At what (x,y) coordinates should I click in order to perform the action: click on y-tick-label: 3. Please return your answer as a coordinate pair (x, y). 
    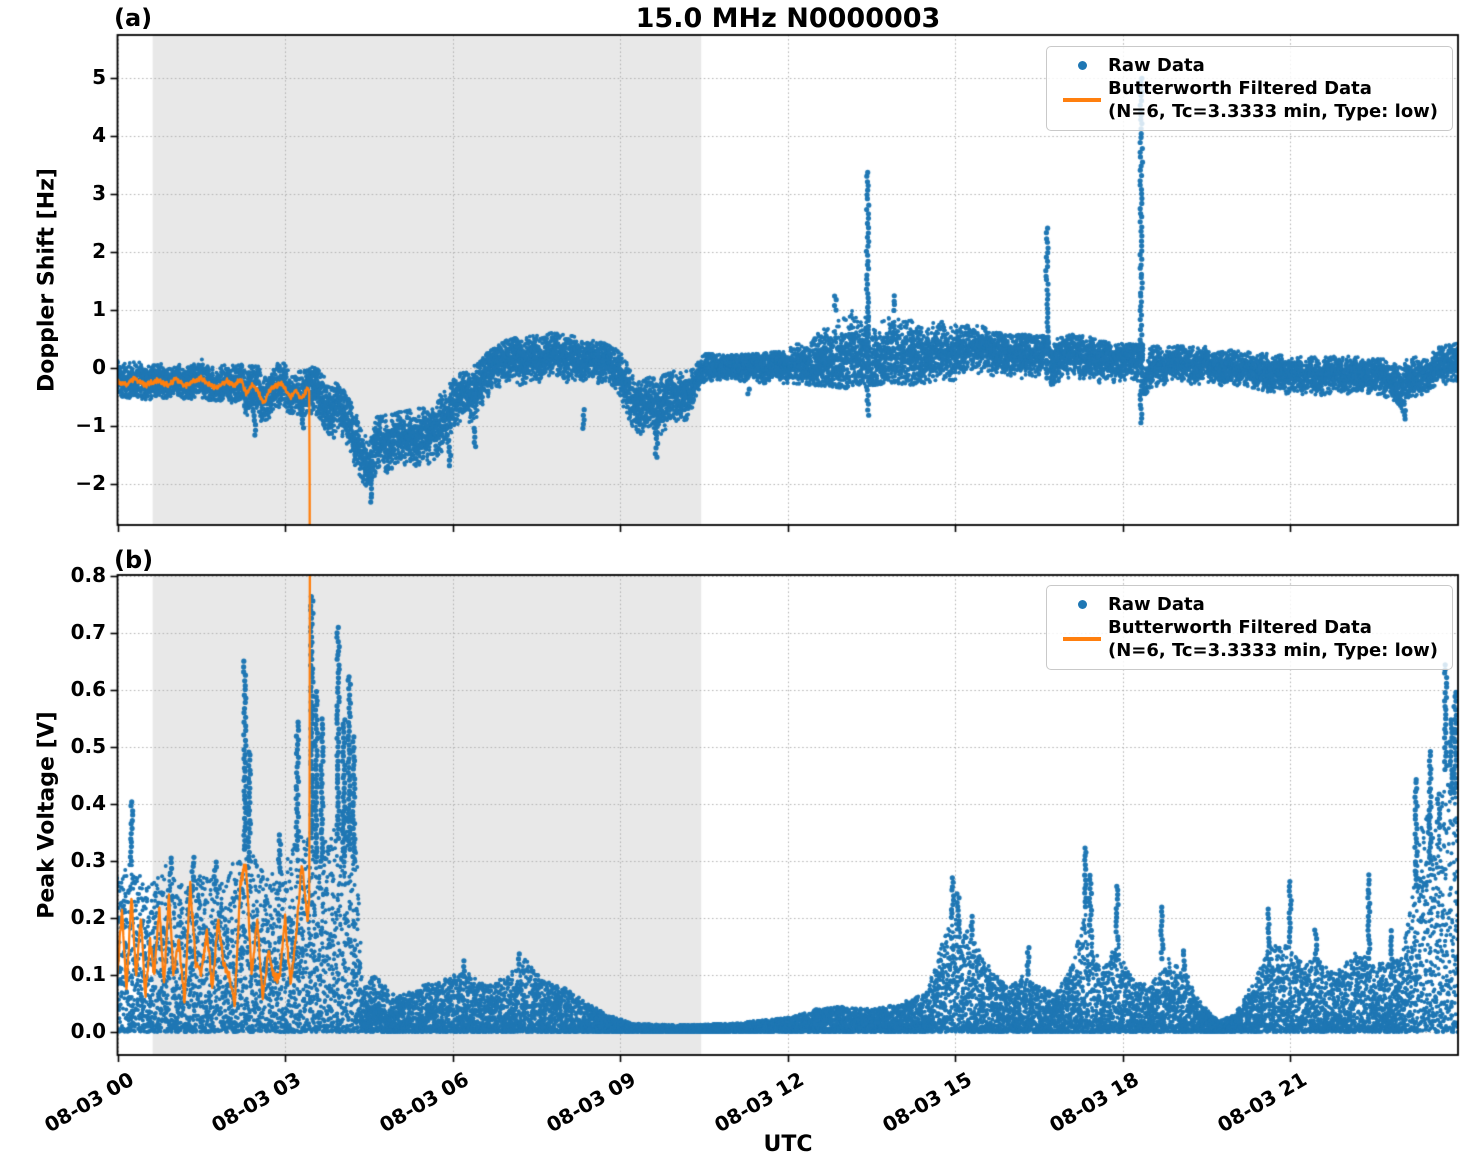
    Looking at the image, I should click on (99, 192).